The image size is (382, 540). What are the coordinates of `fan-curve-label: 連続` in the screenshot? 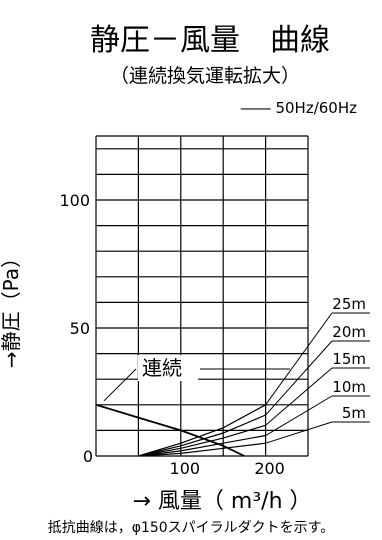 It's located at (162, 368).